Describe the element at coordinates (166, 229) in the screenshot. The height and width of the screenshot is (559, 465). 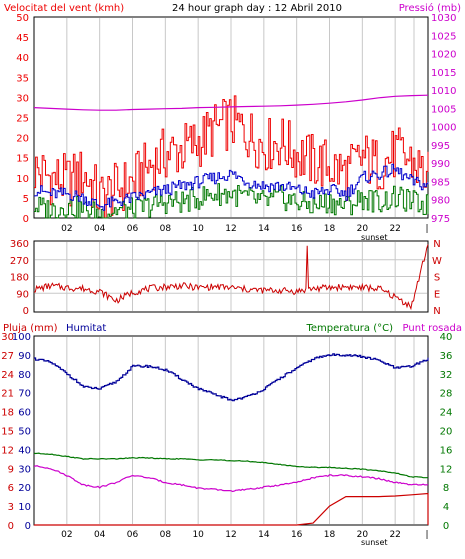
I see `wind-hour-08: 08` at that location.